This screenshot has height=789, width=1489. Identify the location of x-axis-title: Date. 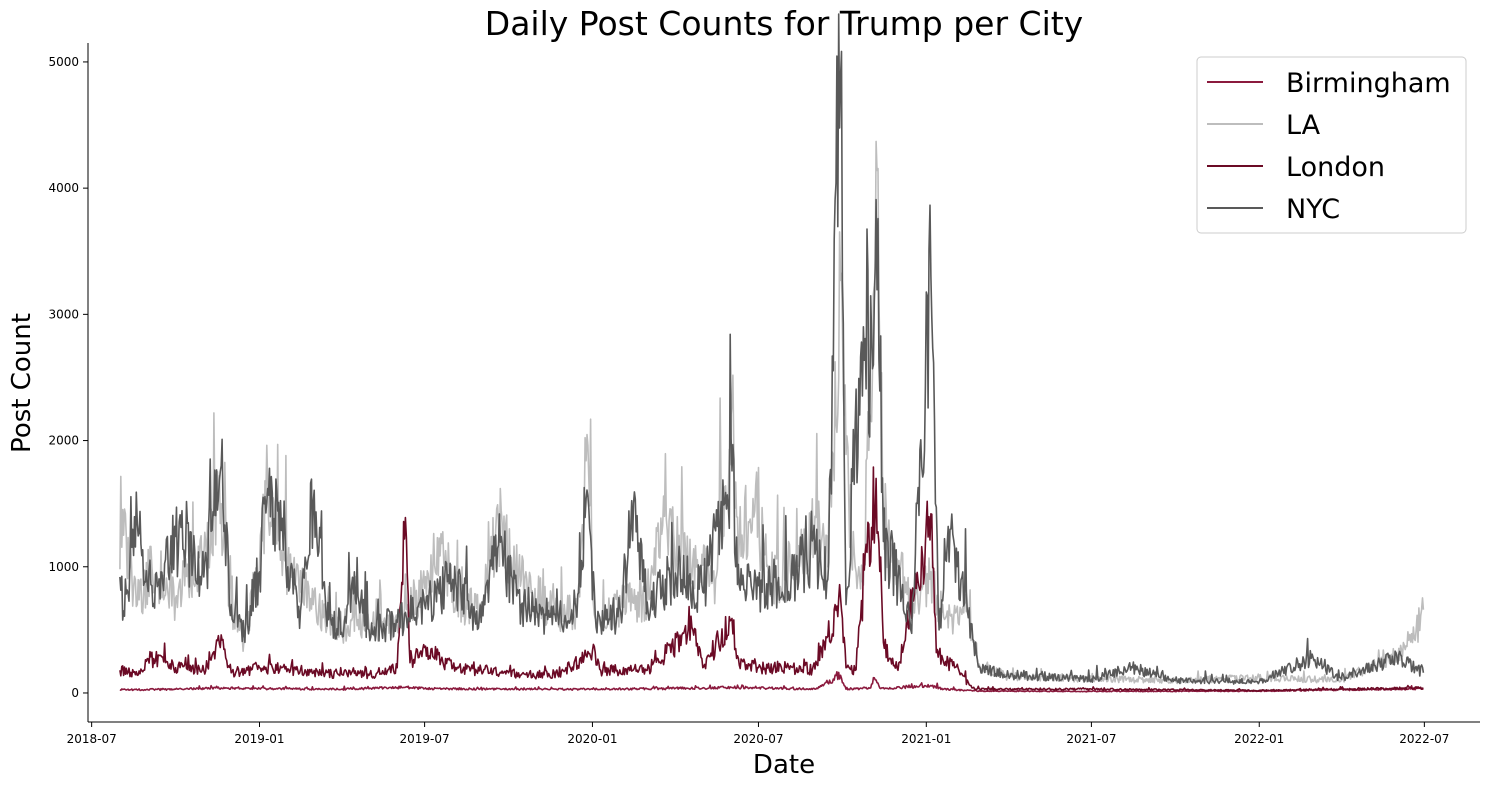
(784, 765).